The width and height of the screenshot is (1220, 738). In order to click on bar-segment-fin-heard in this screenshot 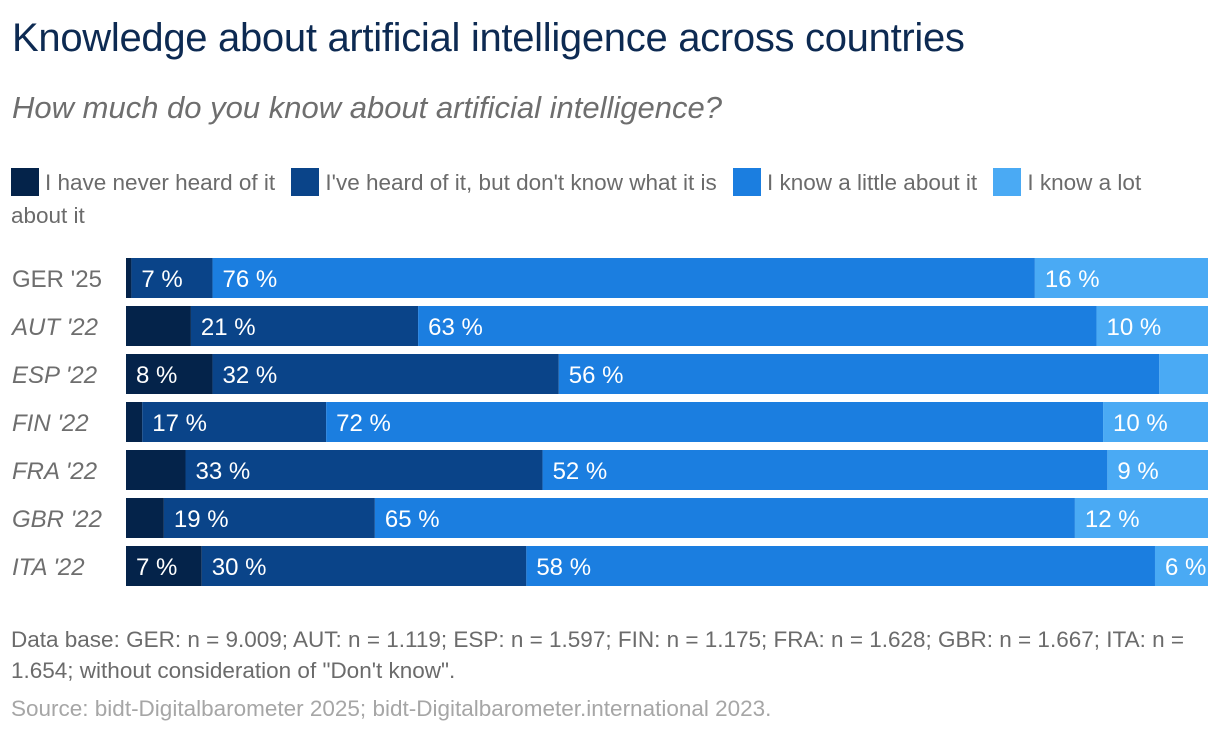, I will do `click(234, 422)`.